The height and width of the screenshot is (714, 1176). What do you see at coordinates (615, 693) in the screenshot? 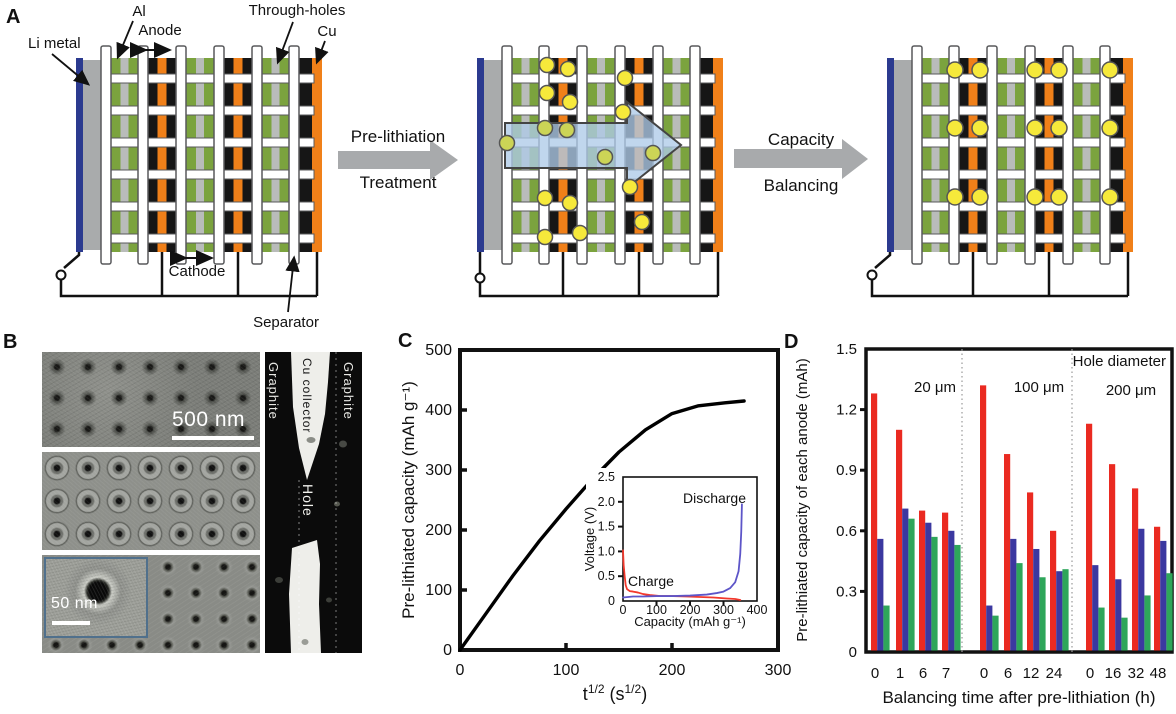
I see `c-x-axis-title: t1/2​ (s1/2​)` at bounding box center [615, 693].